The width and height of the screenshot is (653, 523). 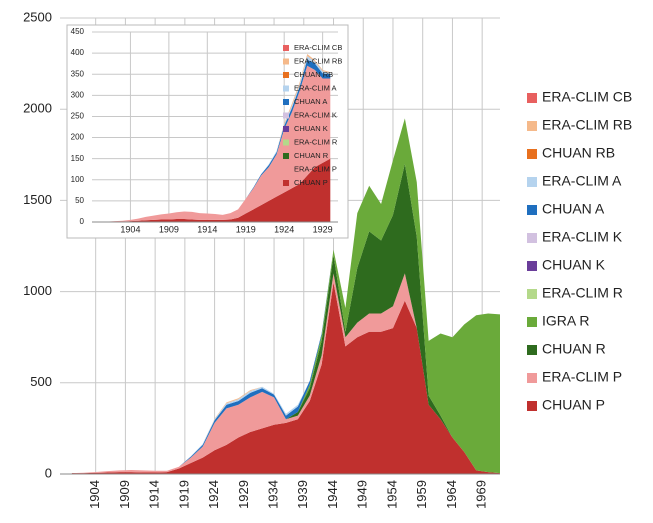 What do you see at coordinates (78, 73) in the screenshot?
I see `y-tick-label: 350` at bounding box center [78, 73].